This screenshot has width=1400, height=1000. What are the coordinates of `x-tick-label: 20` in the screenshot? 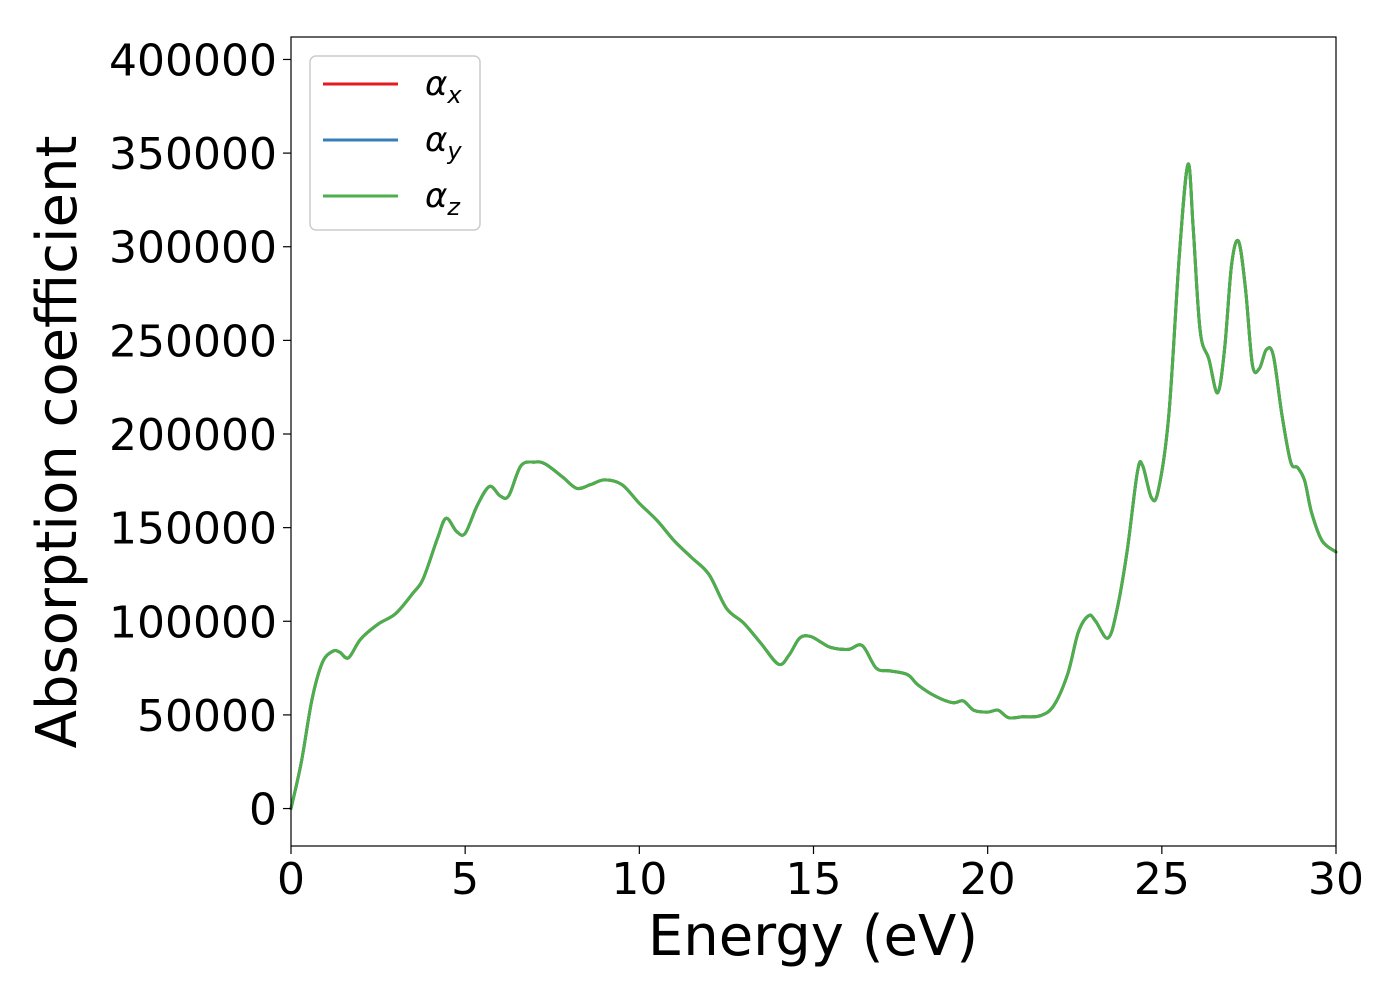 It's located at (988, 879).